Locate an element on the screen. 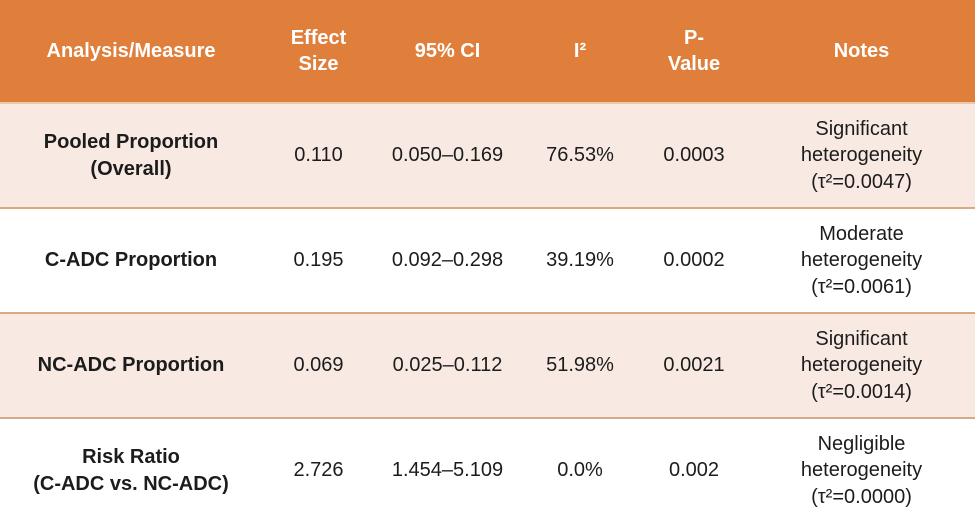  cell-effect-size: 0.110 is located at coordinates (318, 156).